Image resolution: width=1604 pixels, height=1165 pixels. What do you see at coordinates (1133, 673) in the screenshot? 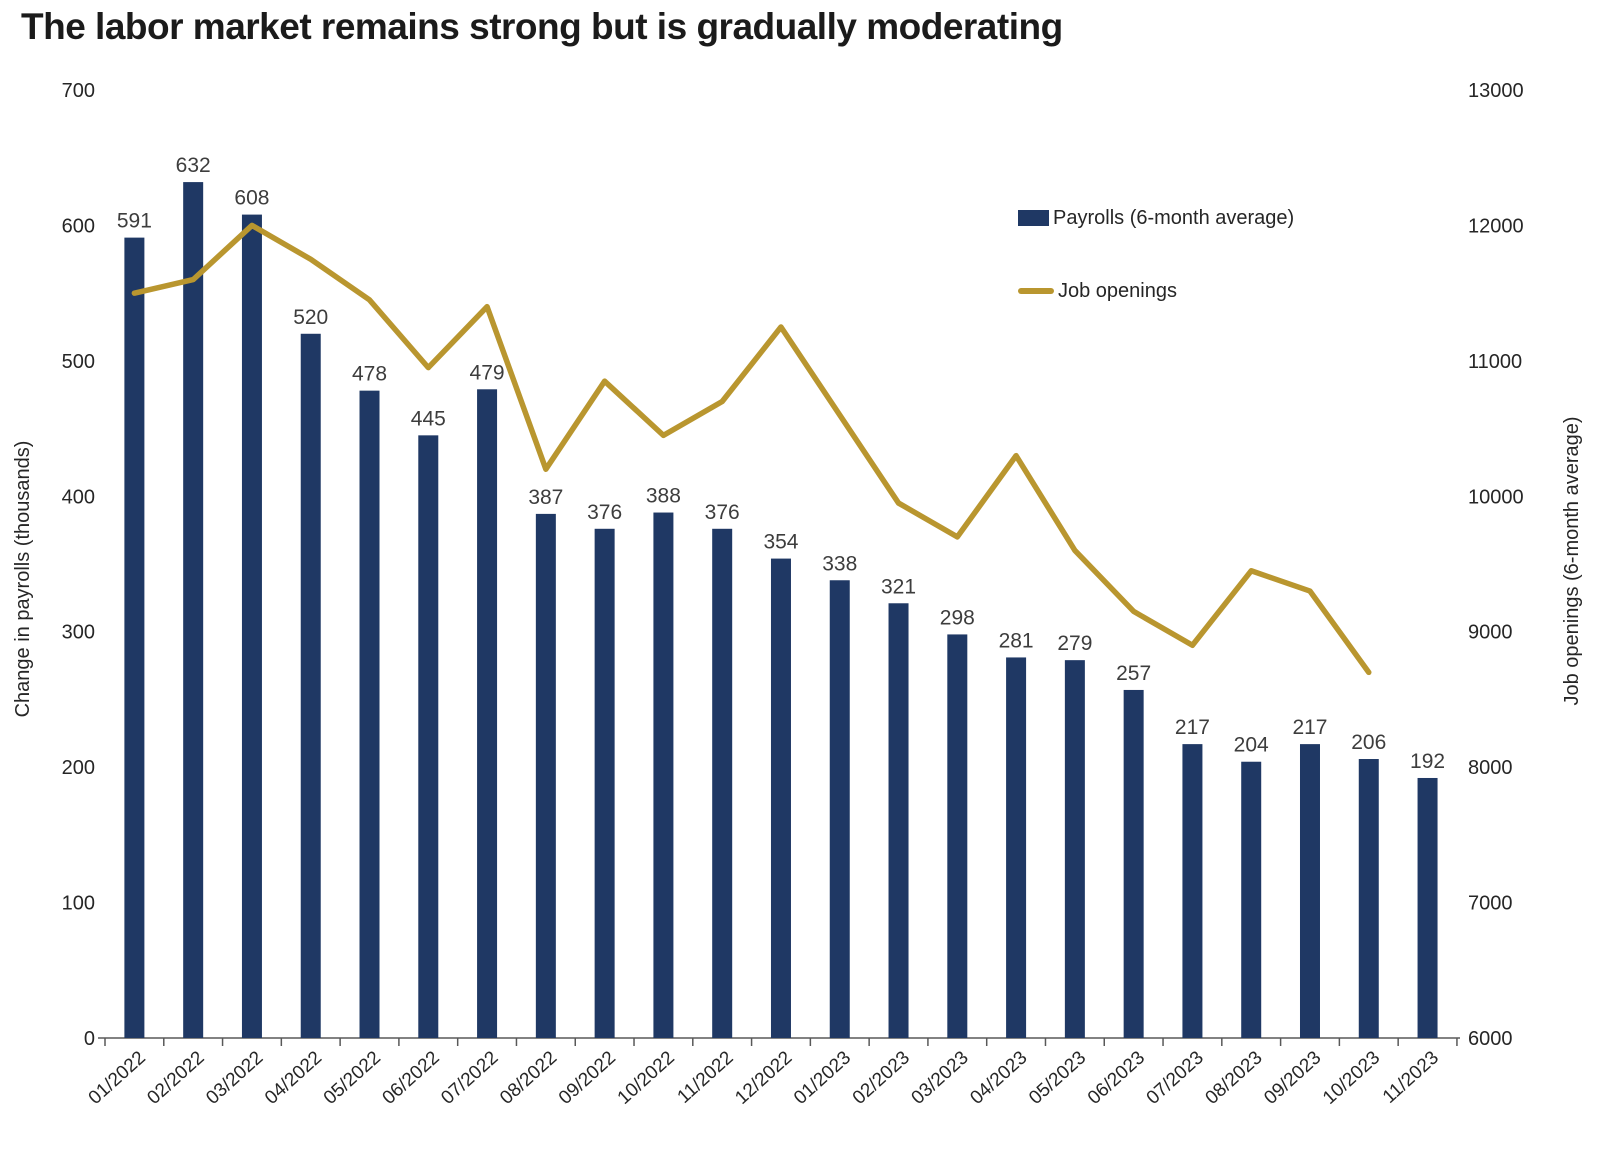
I see `bar-value-label: 257` at bounding box center [1133, 673].